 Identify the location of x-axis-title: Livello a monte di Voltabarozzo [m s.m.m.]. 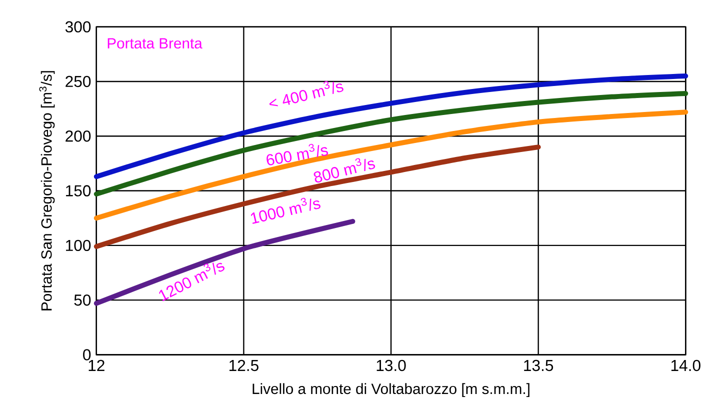
(391, 390).